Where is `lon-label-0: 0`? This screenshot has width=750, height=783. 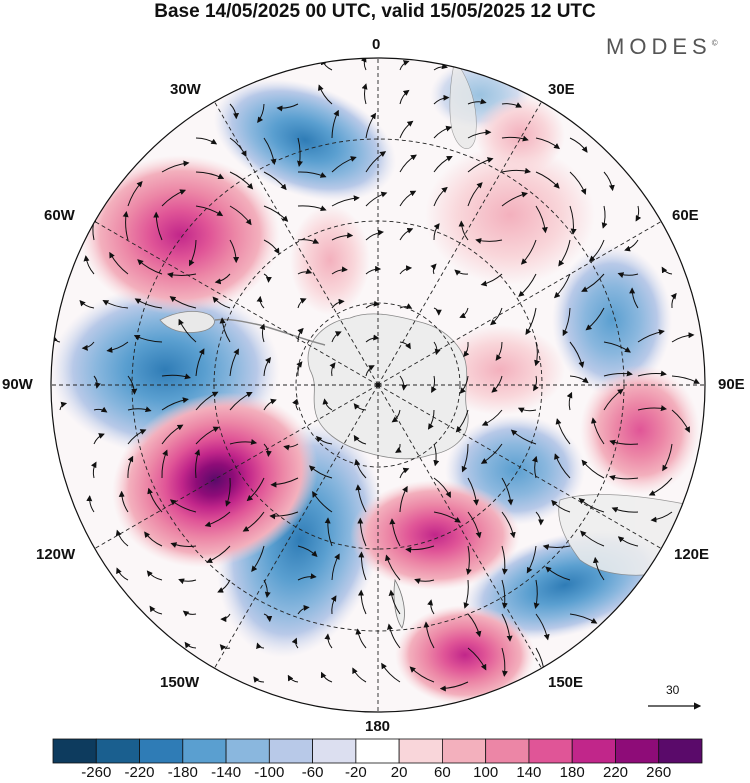 lon-label-0: 0 is located at coordinates (376, 44).